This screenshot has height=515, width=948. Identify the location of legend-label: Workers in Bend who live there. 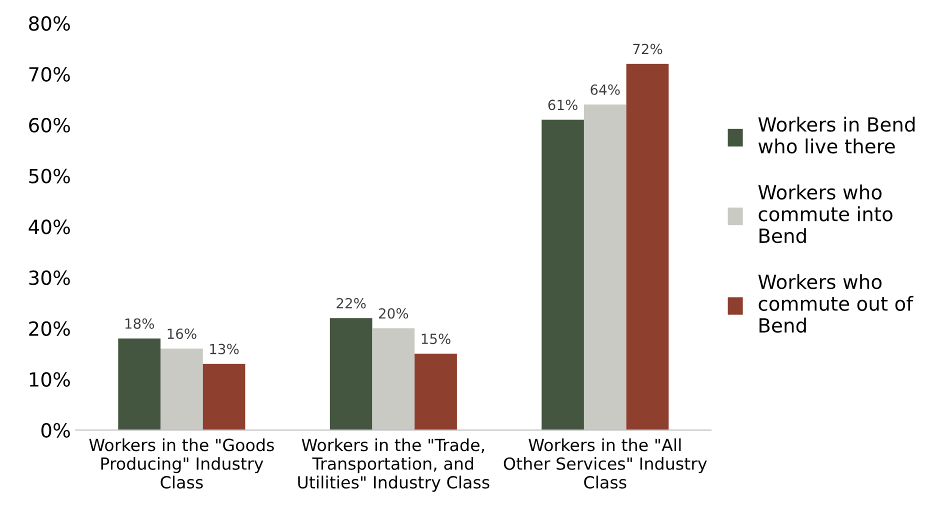
(836, 135).